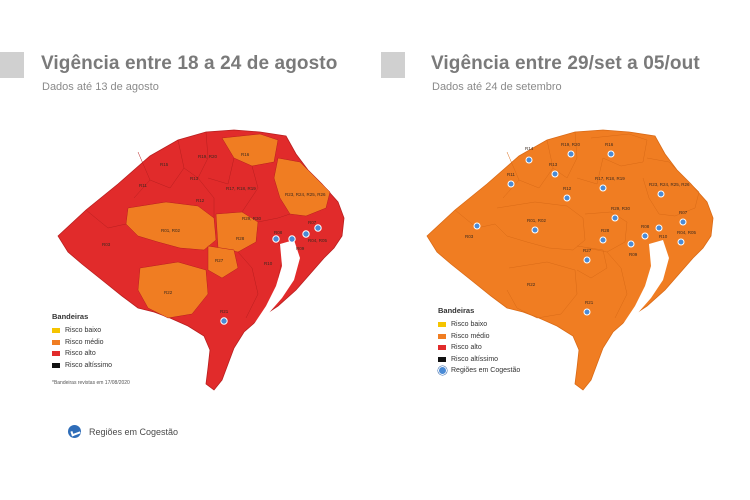  I want to click on region-label: R08, so click(278, 232).